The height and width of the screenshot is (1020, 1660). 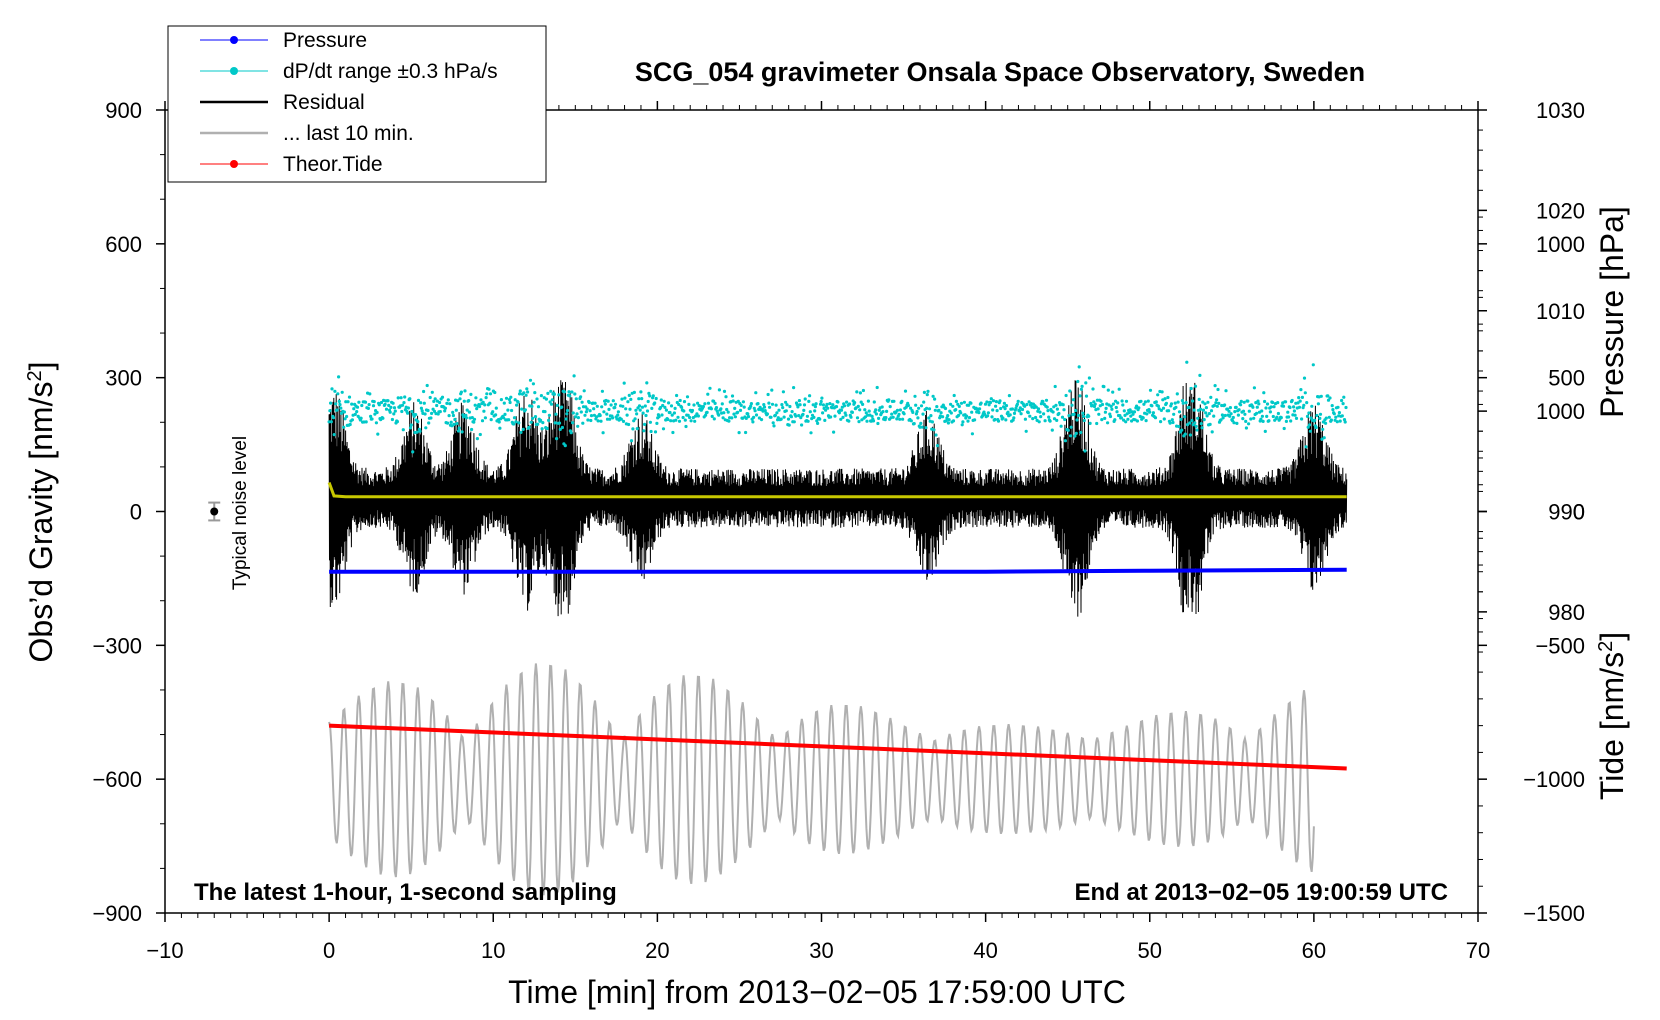 What do you see at coordinates (41, 512) in the screenshot?
I see `y-axis-left-label: Obs’d Gravity [nm/s2]` at bounding box center [41, 512].